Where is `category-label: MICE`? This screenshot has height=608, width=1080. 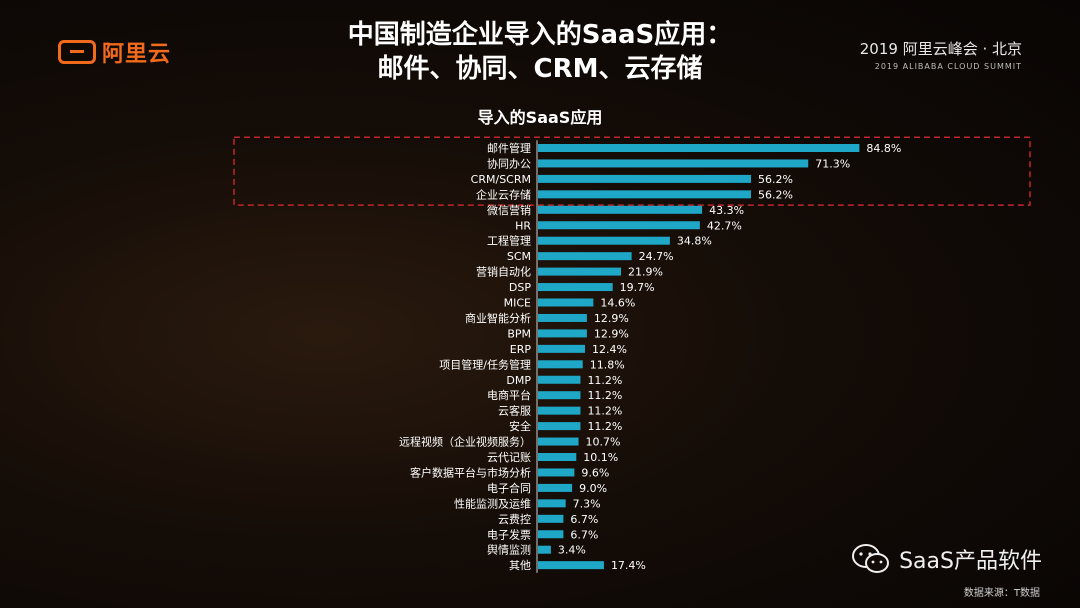
category-label: MICE is located at coordinates (517, 303).